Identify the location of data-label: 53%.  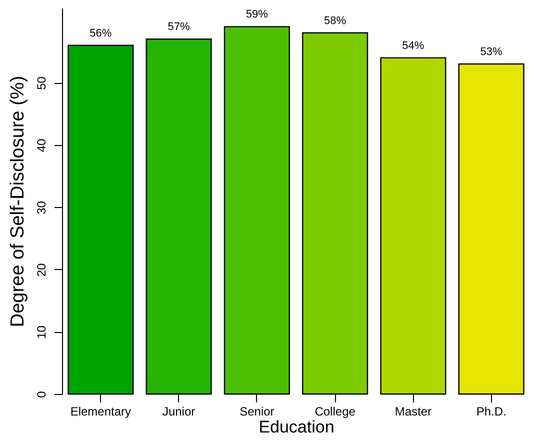
(491, 52).